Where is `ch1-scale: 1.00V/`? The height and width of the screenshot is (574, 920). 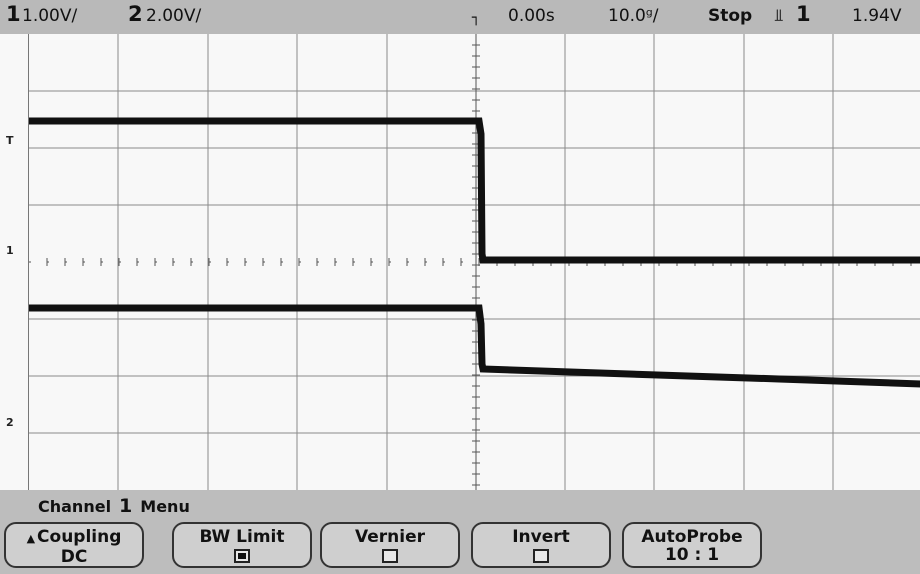
ch1-scale: 1.00V/ is located at coordinates (50, 16).